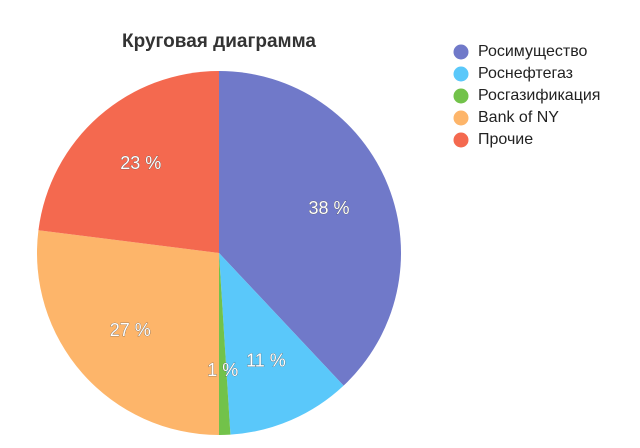 This screenshot has width=640, height=448. What do you see at coordinates (518, 117) in the screenshot?
I see `legend-text: Bank of NY` at bounding box center [518, 117].